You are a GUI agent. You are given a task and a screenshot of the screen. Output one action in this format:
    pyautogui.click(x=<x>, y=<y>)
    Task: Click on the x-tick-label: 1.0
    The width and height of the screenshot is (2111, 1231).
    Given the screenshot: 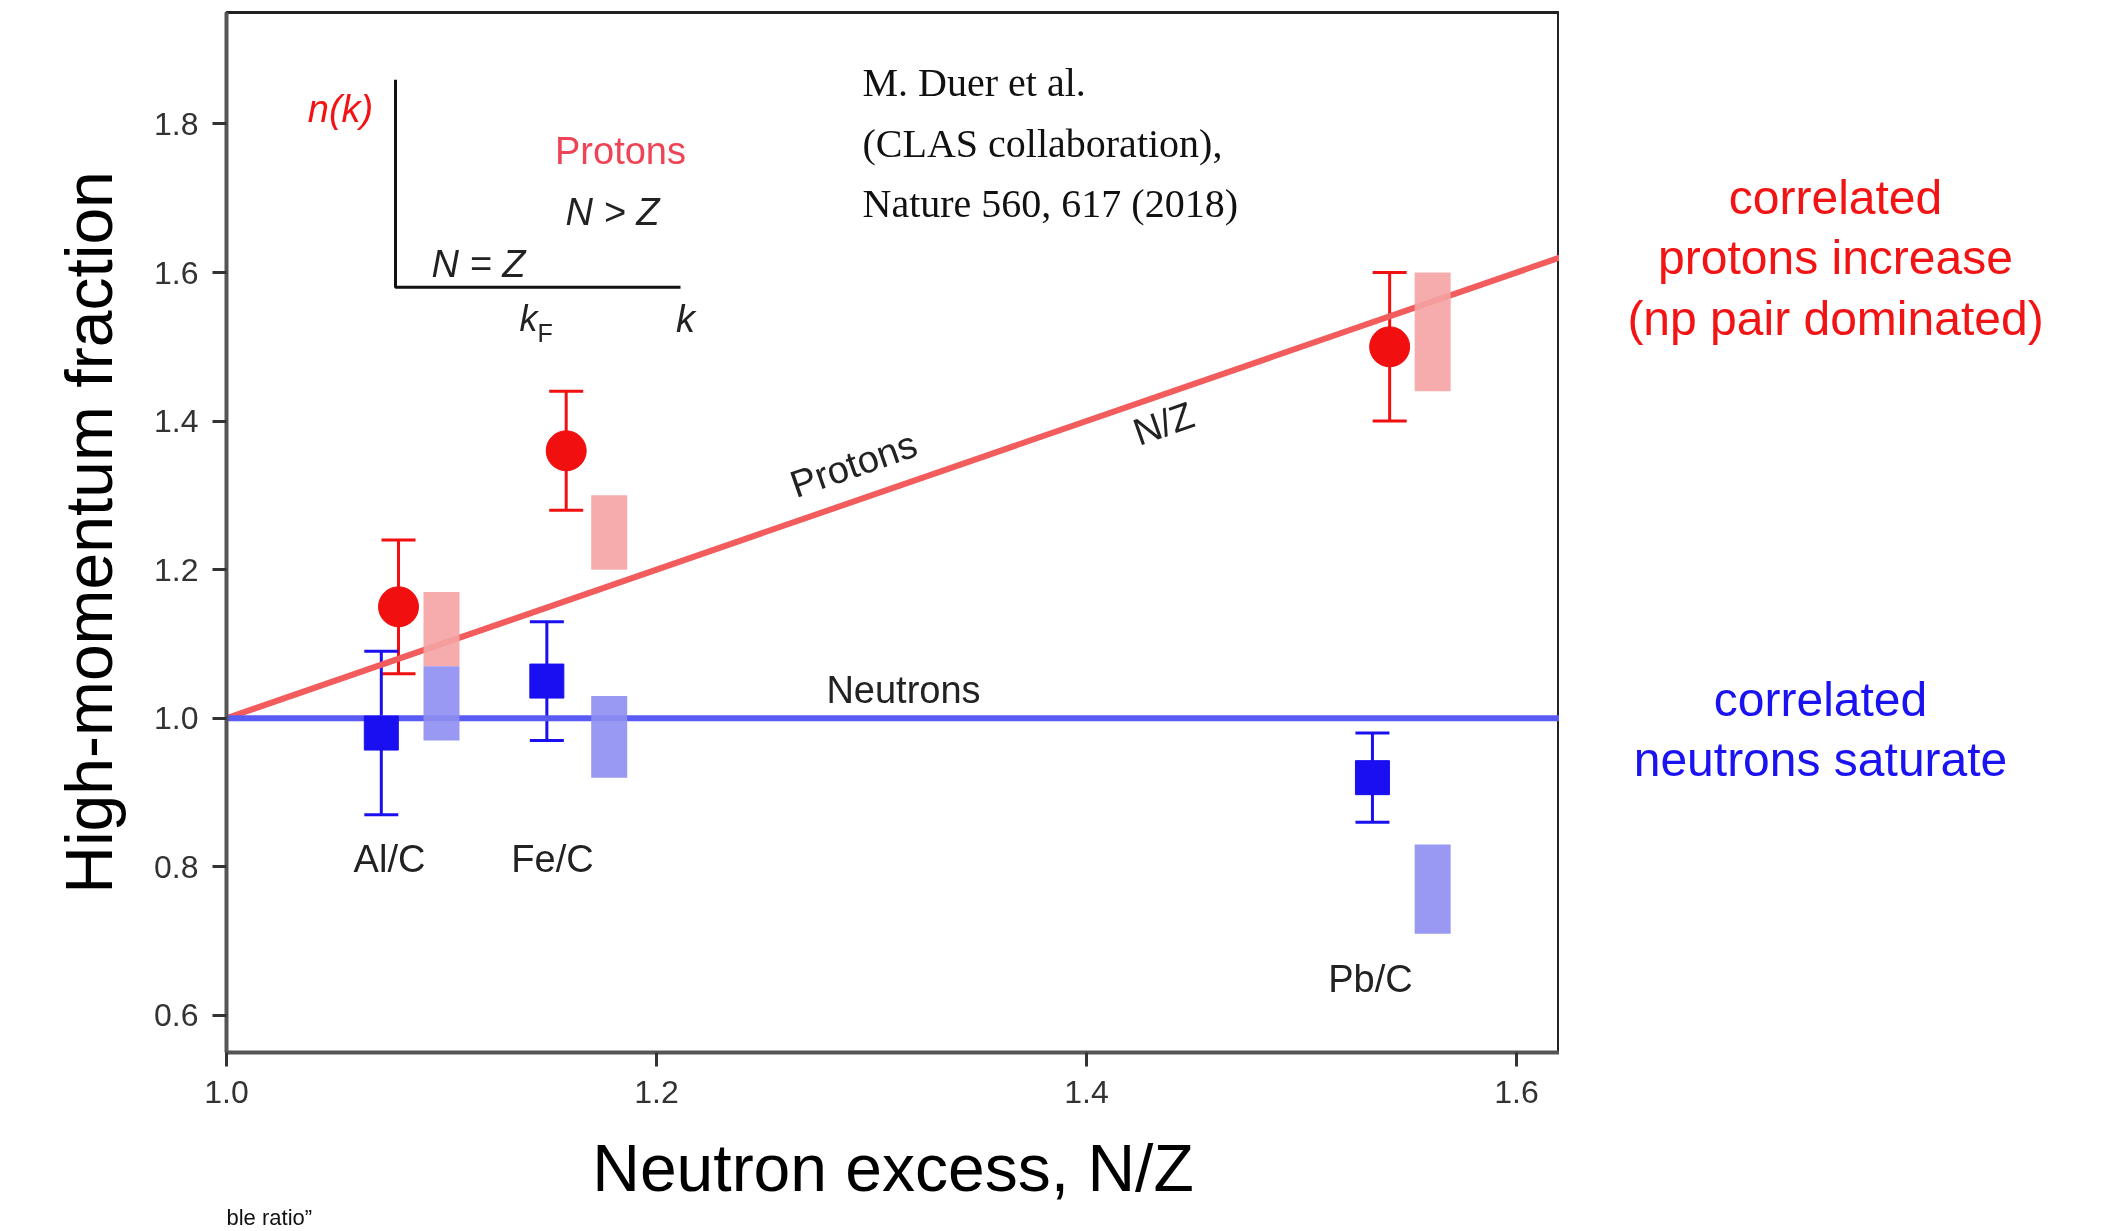 What is the action you would take?
    pyautogui.click(x=226, y=1091)
    